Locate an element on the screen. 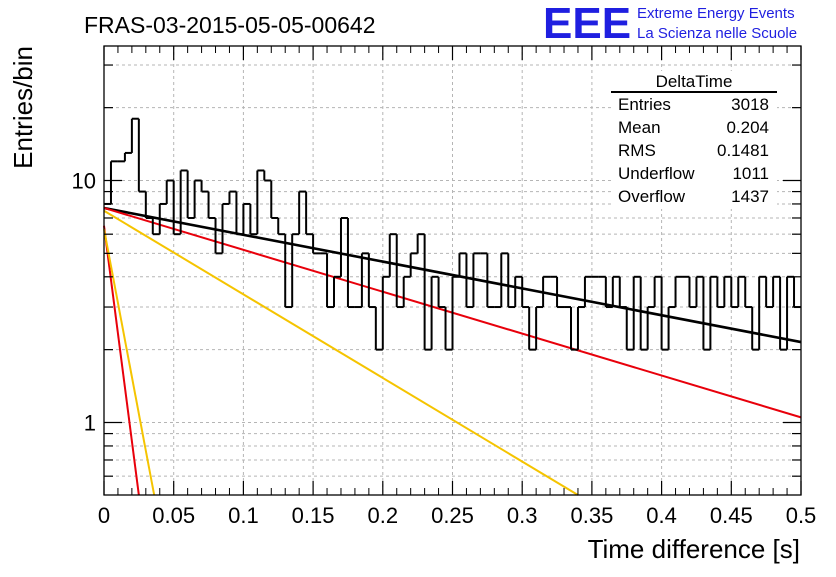  x-tick-label: 0.3 is located at coordinates (522, 515).